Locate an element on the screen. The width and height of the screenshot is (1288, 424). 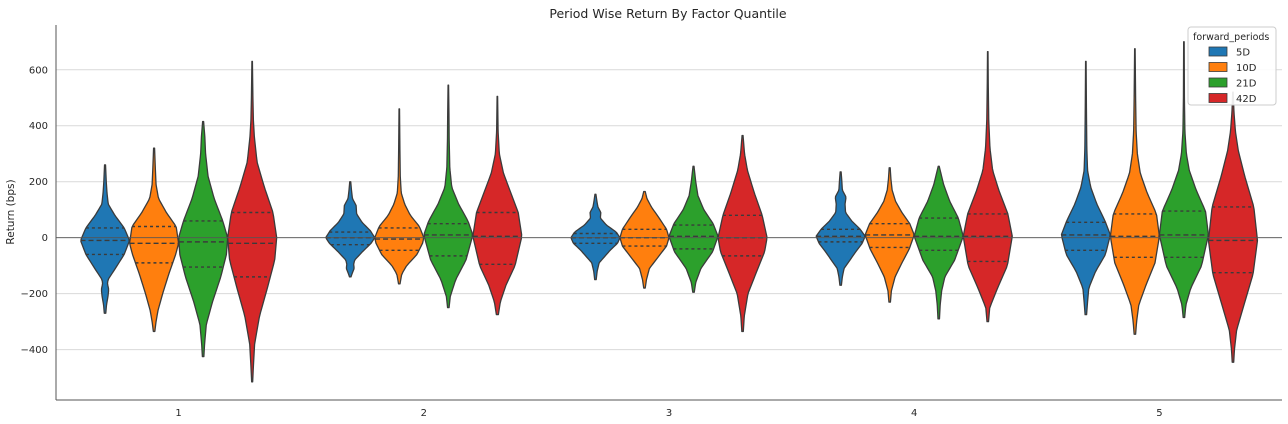
y-tick-label: 400 is located at coordinates (38, 126).